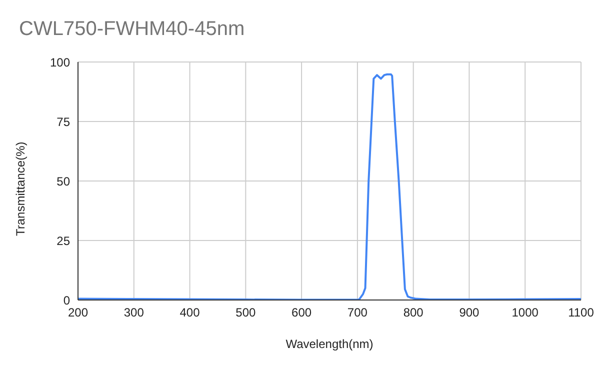  I want to click on x-tick-label: 600, so click(302, 313).